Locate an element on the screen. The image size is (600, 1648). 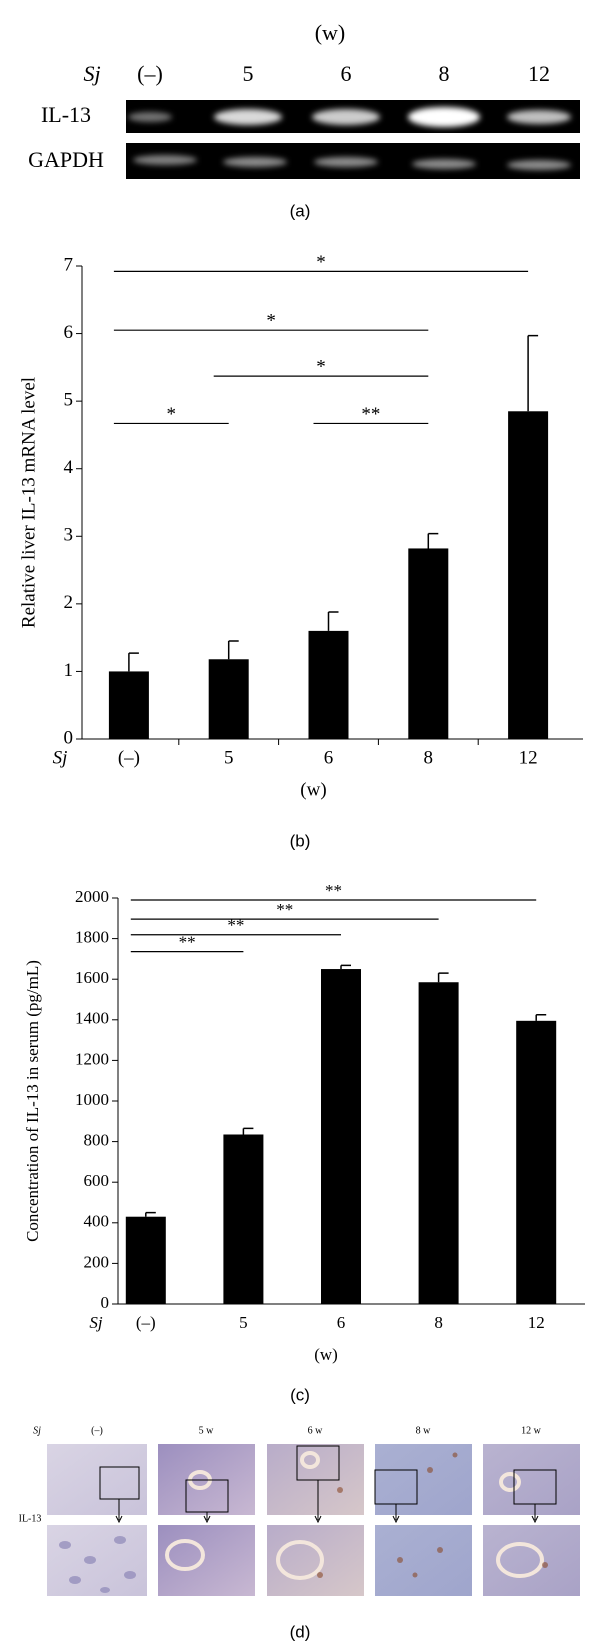
panel-a: (w) Sj (–) 5 6 8 12 IL-13 GAPDH (a) is located at coordinates (304, 120).